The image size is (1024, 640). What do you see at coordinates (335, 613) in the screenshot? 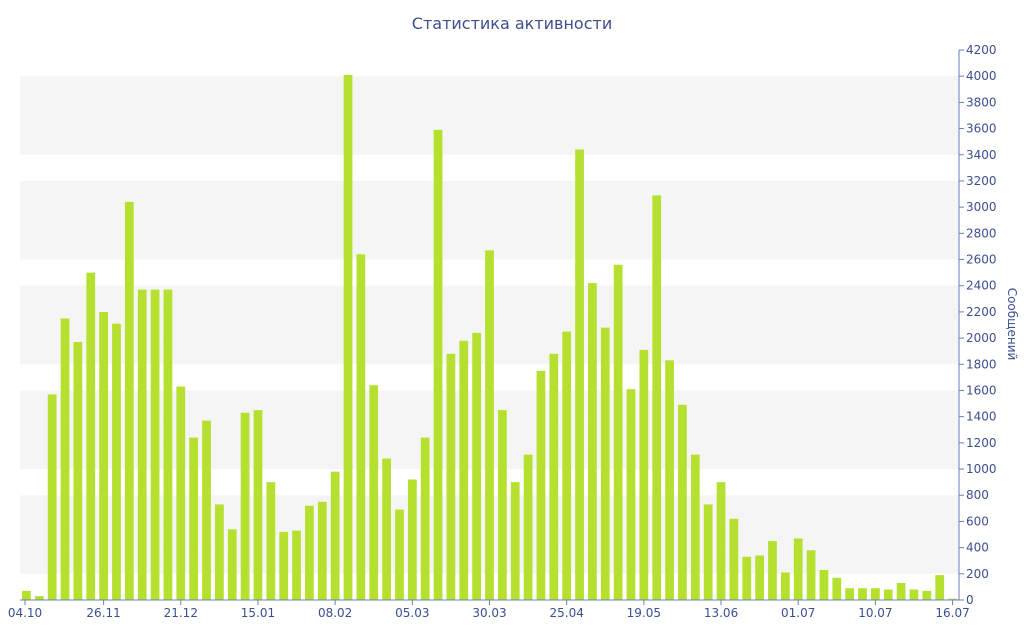
I see `x-tick-label: 08.02` at bounding box center [335, 613].